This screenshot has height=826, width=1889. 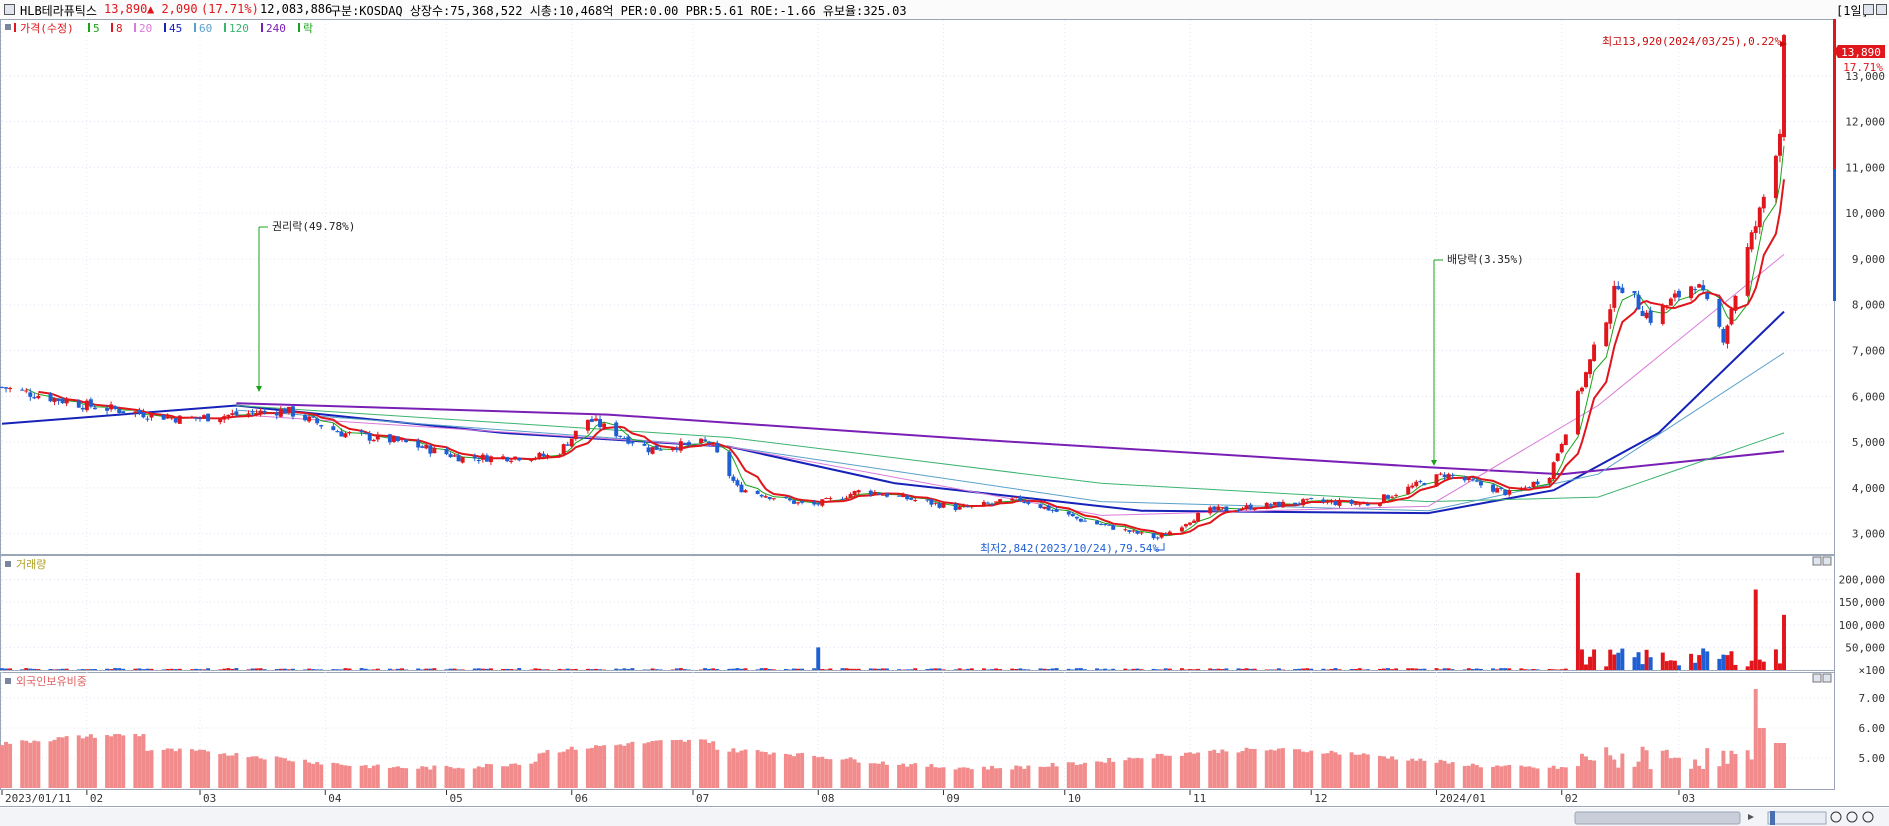 What do you see at coordinates (1868, 817) in the screenshot?
I see `zoom-reset-icon` at bounding box center [1868, 817].